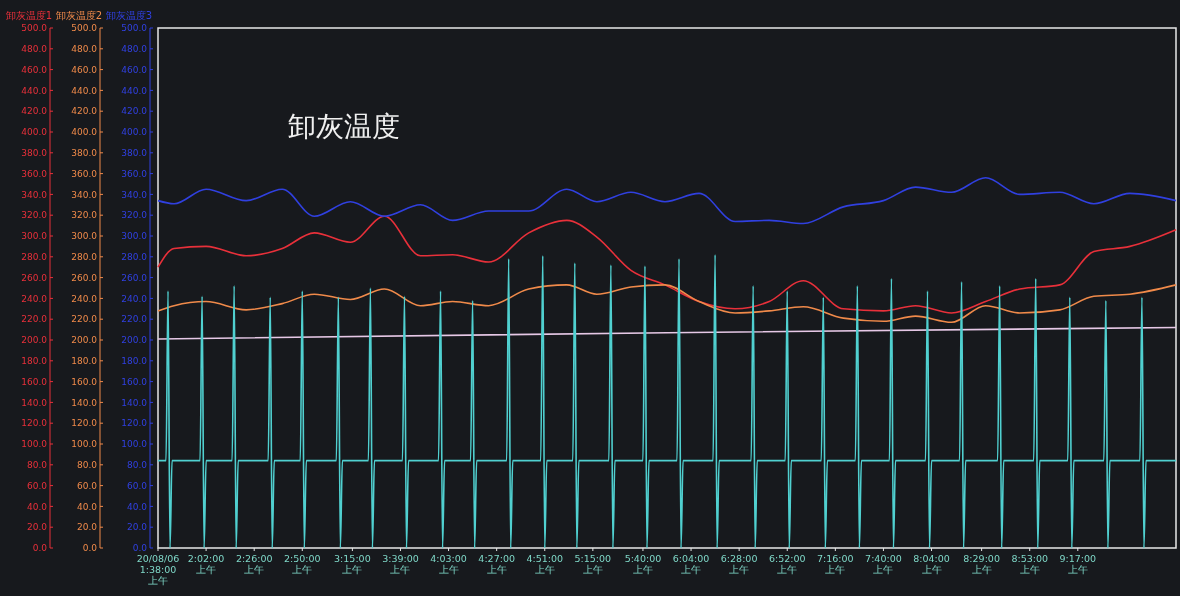 The width and height of the screenshot is (1180, 596). What do you see at coordinates (134, 111) in the screenshot?
I see `y2-tick-label: 420.0` at bounding box center [134, 111].